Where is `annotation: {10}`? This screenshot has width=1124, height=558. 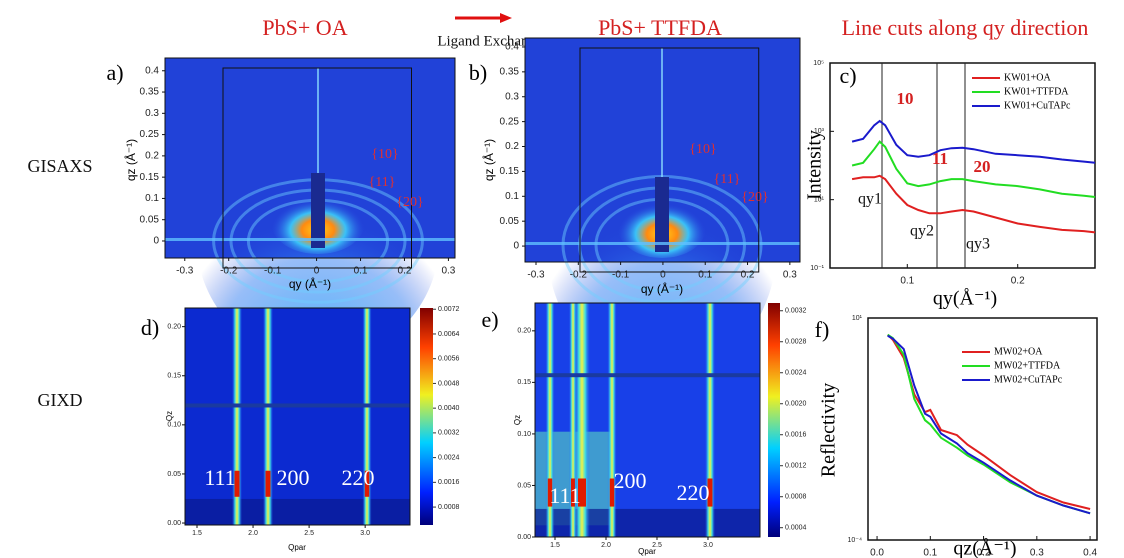 annotation: {10} is located at coordinates (702, 149).